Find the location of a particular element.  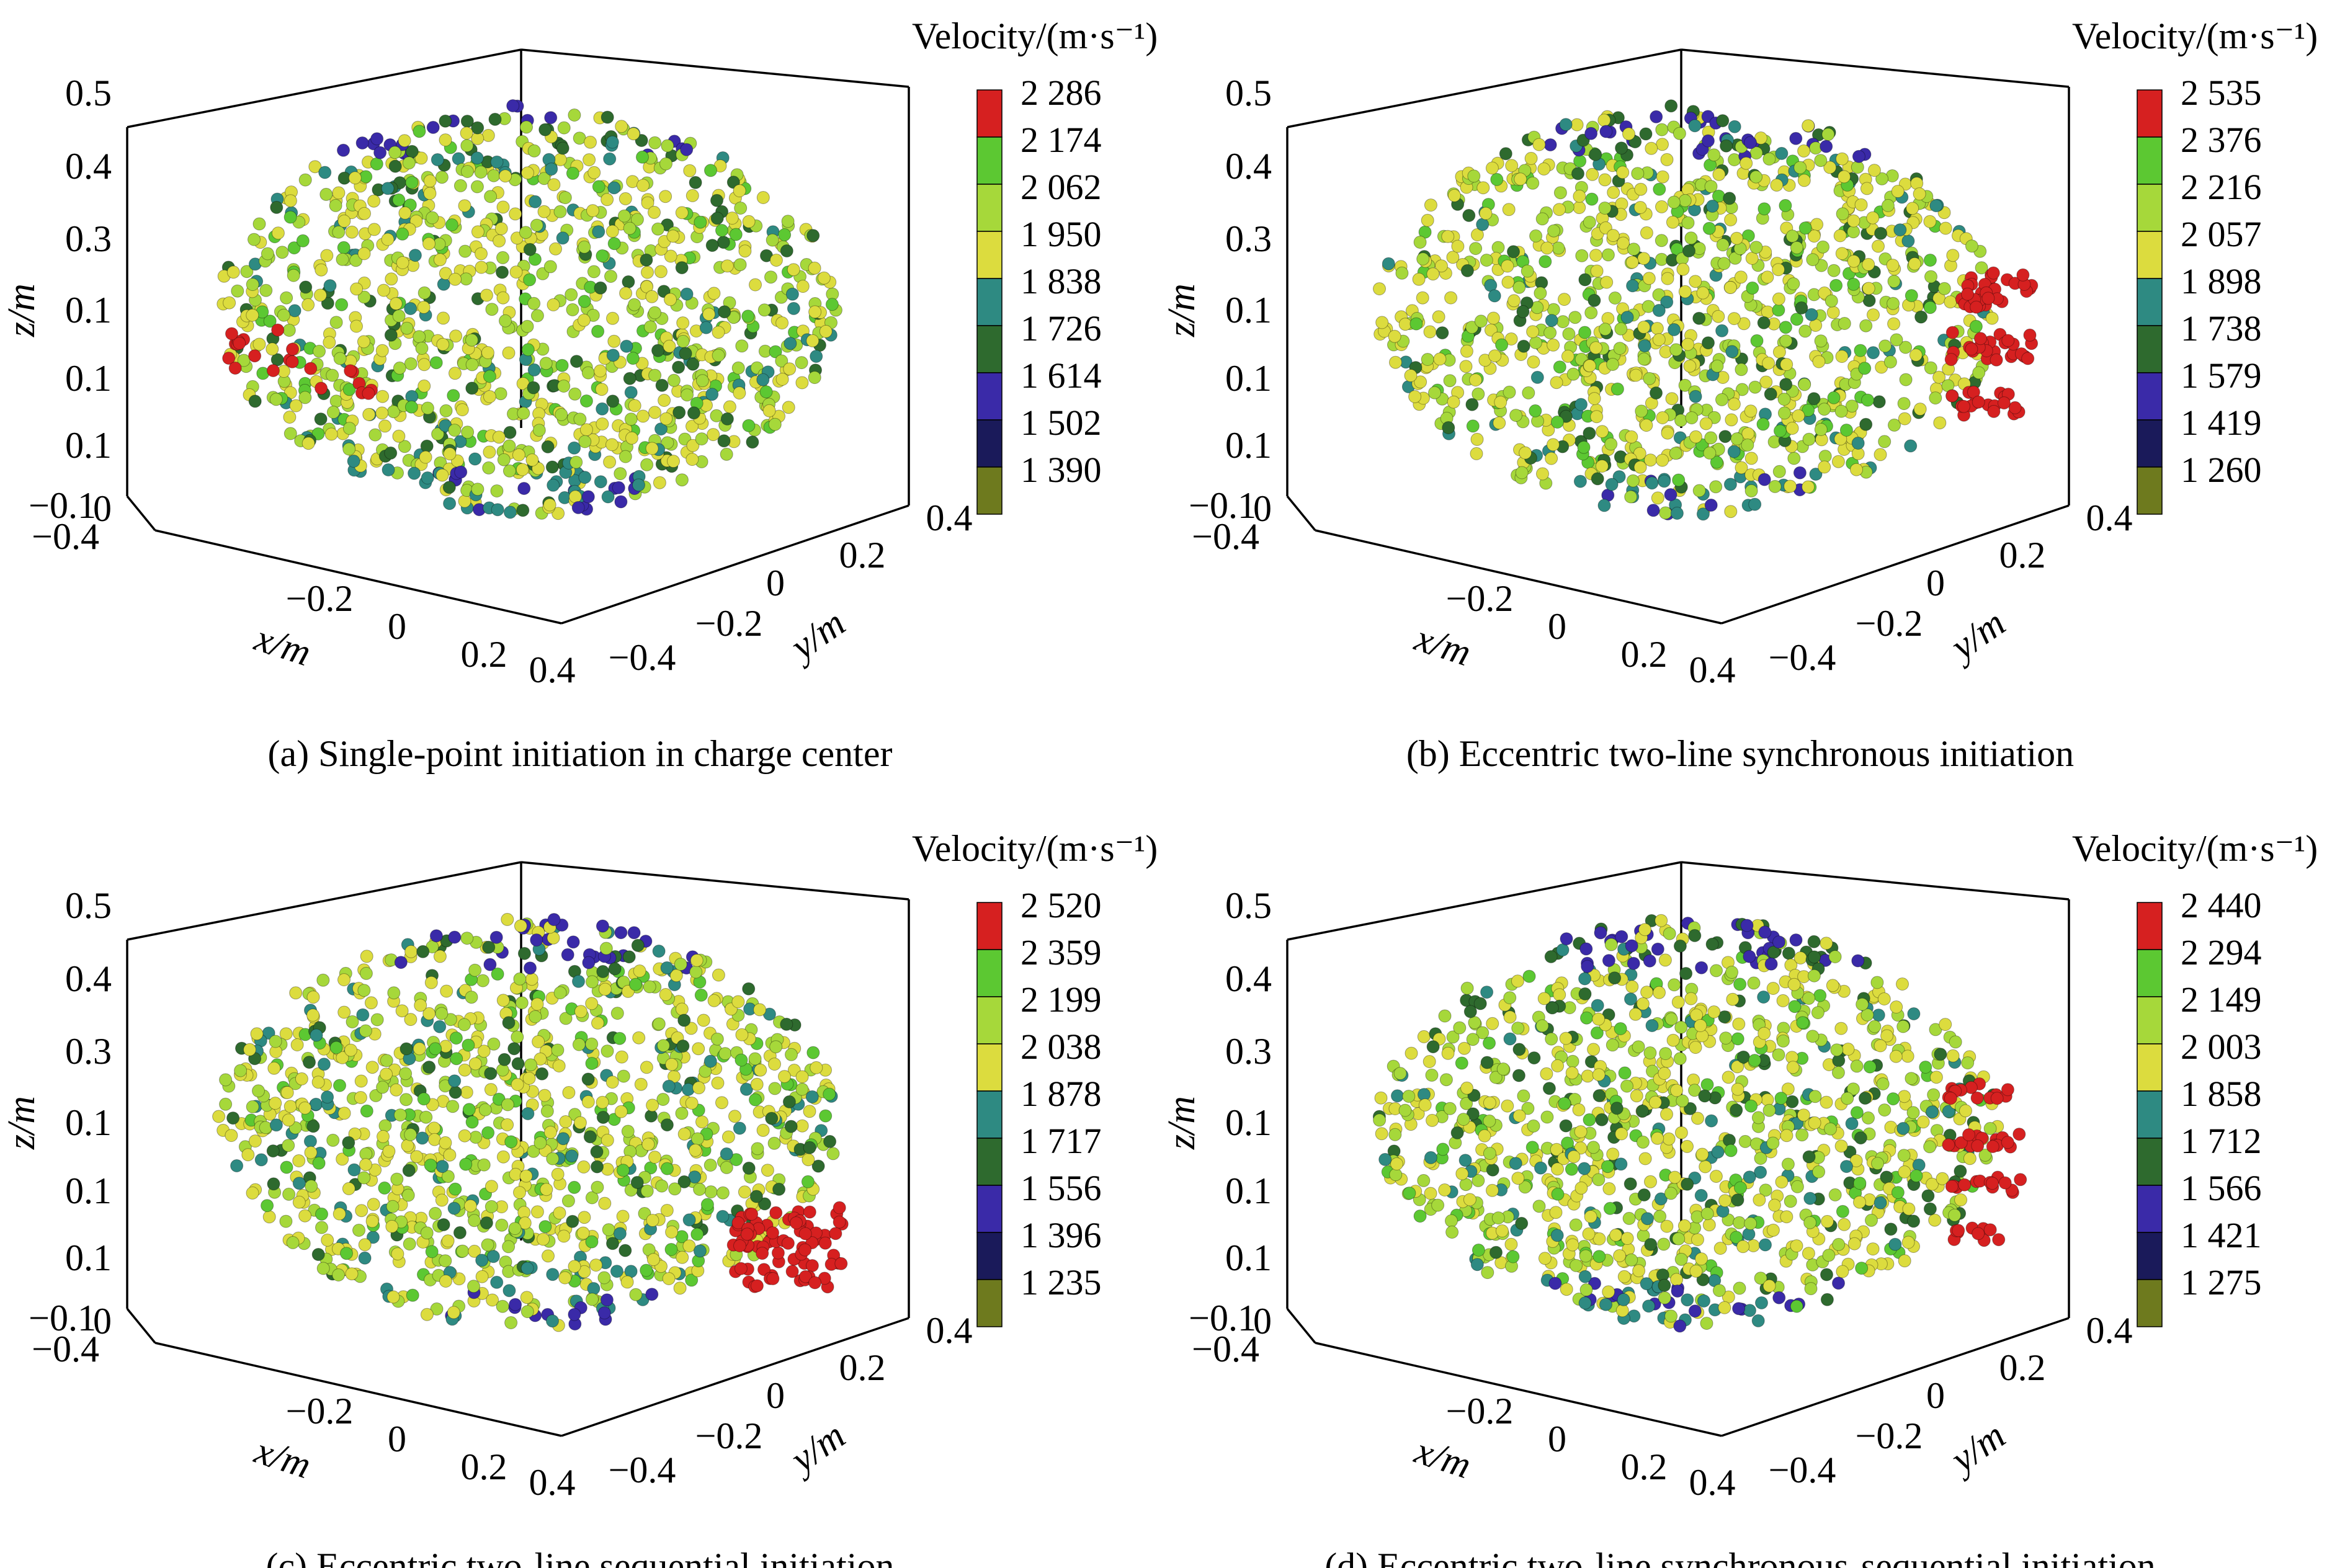

colorbar-tick-label: 2 003 is located at coordinates (2221, 1047).